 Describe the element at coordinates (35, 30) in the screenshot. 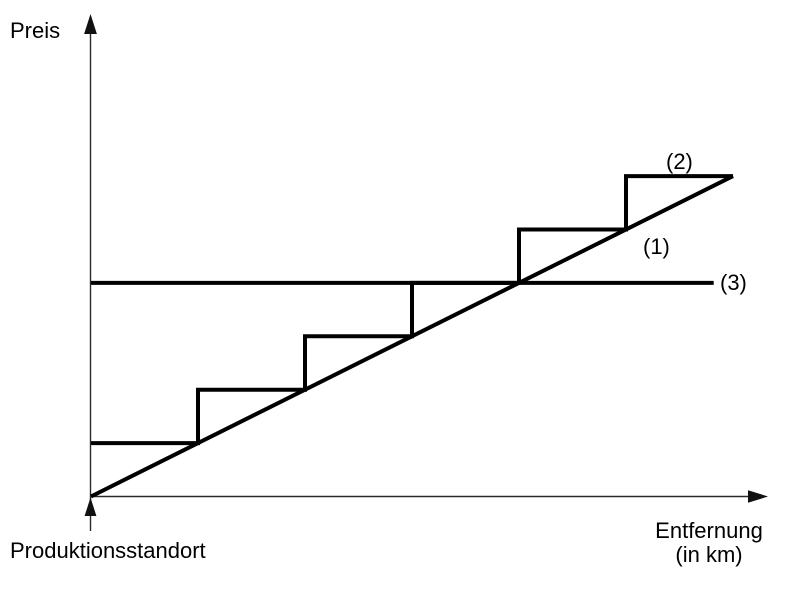

I see `y-axis-label: Preis` at that location.